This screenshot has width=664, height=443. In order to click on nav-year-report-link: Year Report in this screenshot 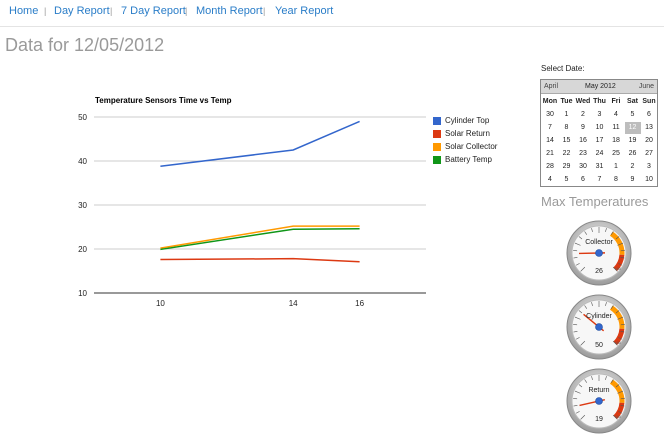, I will do `click(304, 11)`.